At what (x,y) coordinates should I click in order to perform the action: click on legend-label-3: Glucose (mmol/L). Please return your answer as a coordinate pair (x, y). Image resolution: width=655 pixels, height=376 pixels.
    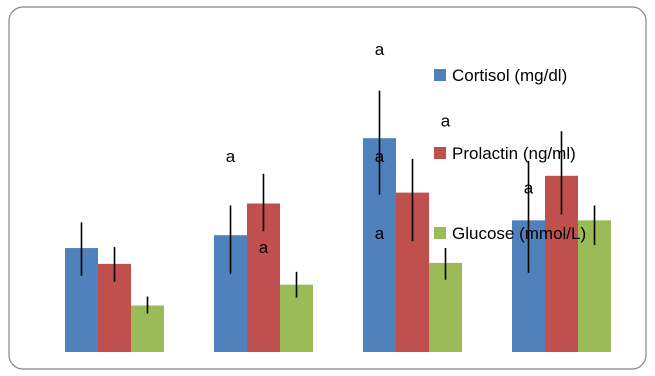
    Looking at the image, I should click on (519, 233).